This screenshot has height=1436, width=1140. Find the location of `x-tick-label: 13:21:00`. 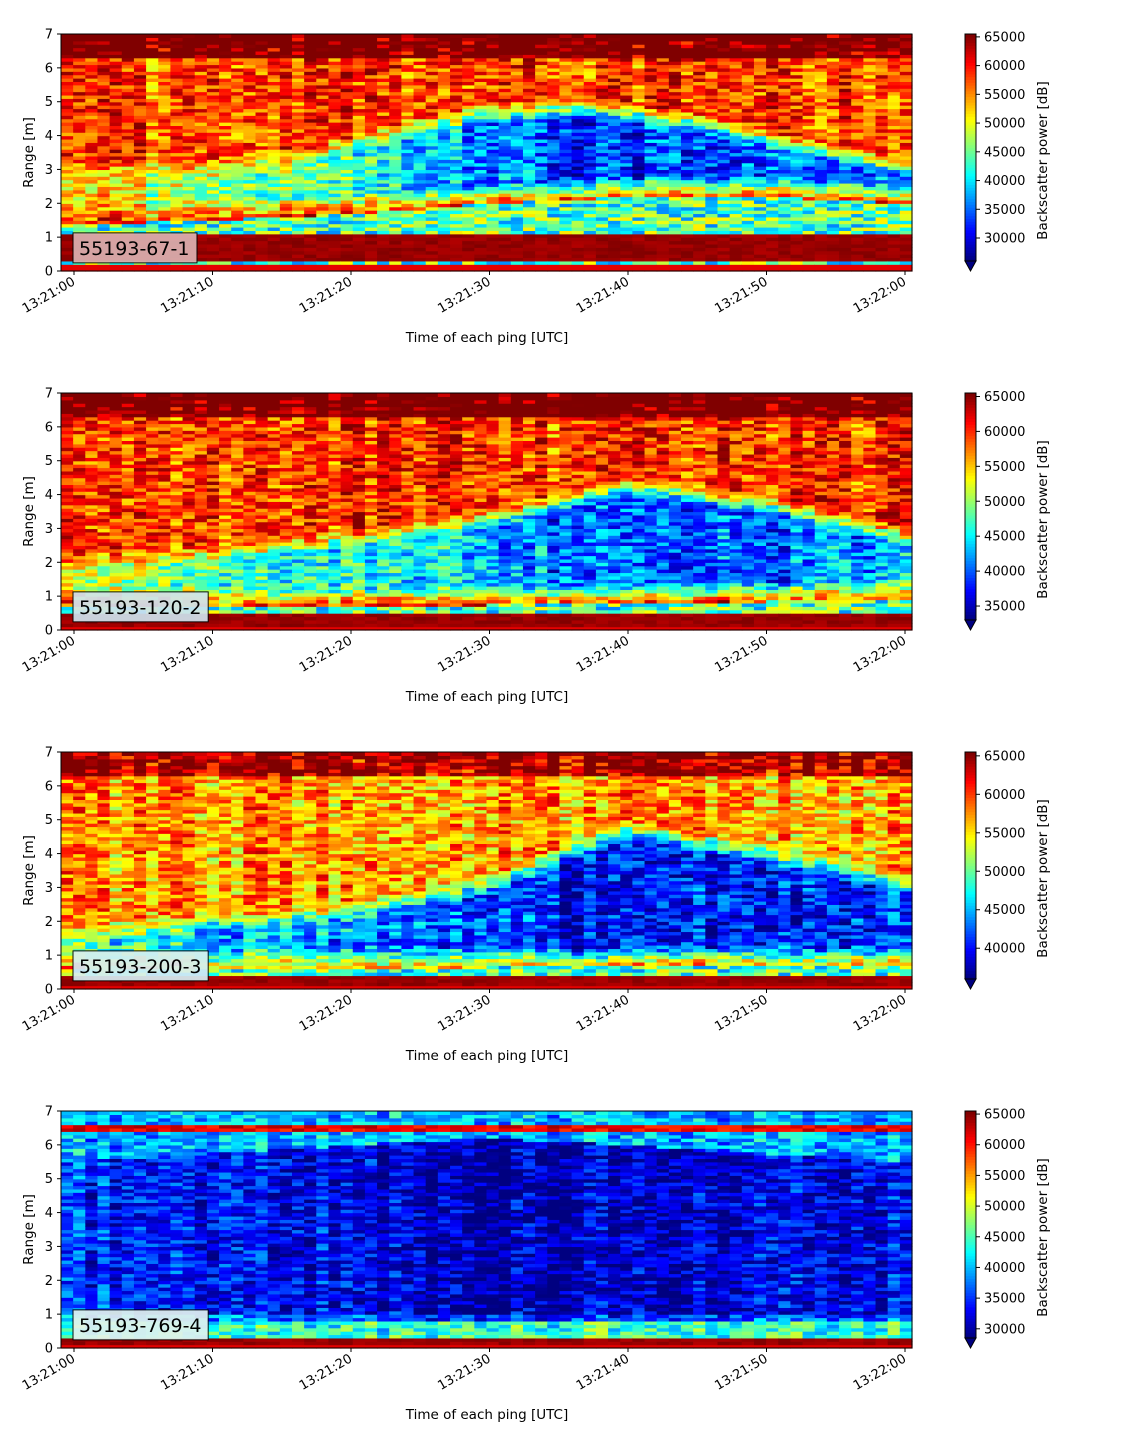

x-tick-label: 13:21:00 is located at coordinates (49, 295).